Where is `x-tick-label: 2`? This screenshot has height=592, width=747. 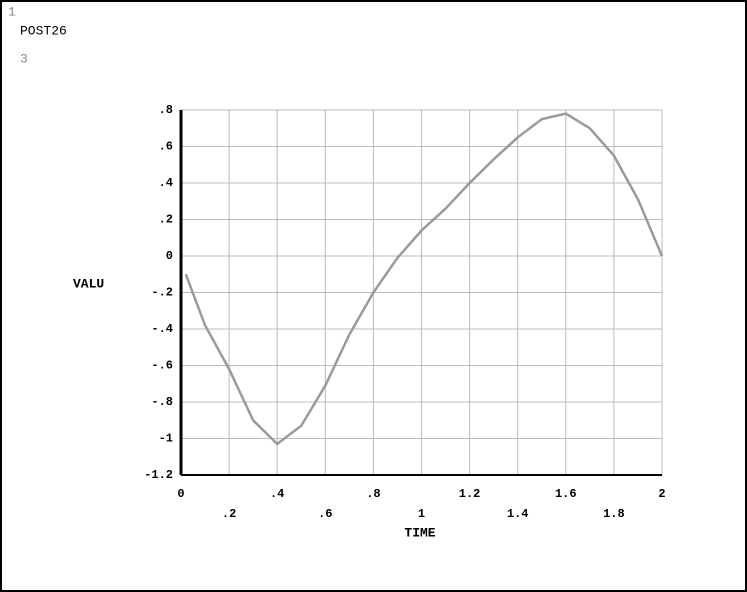 x-tick-label: 2 is located at coordinates (661, 494).